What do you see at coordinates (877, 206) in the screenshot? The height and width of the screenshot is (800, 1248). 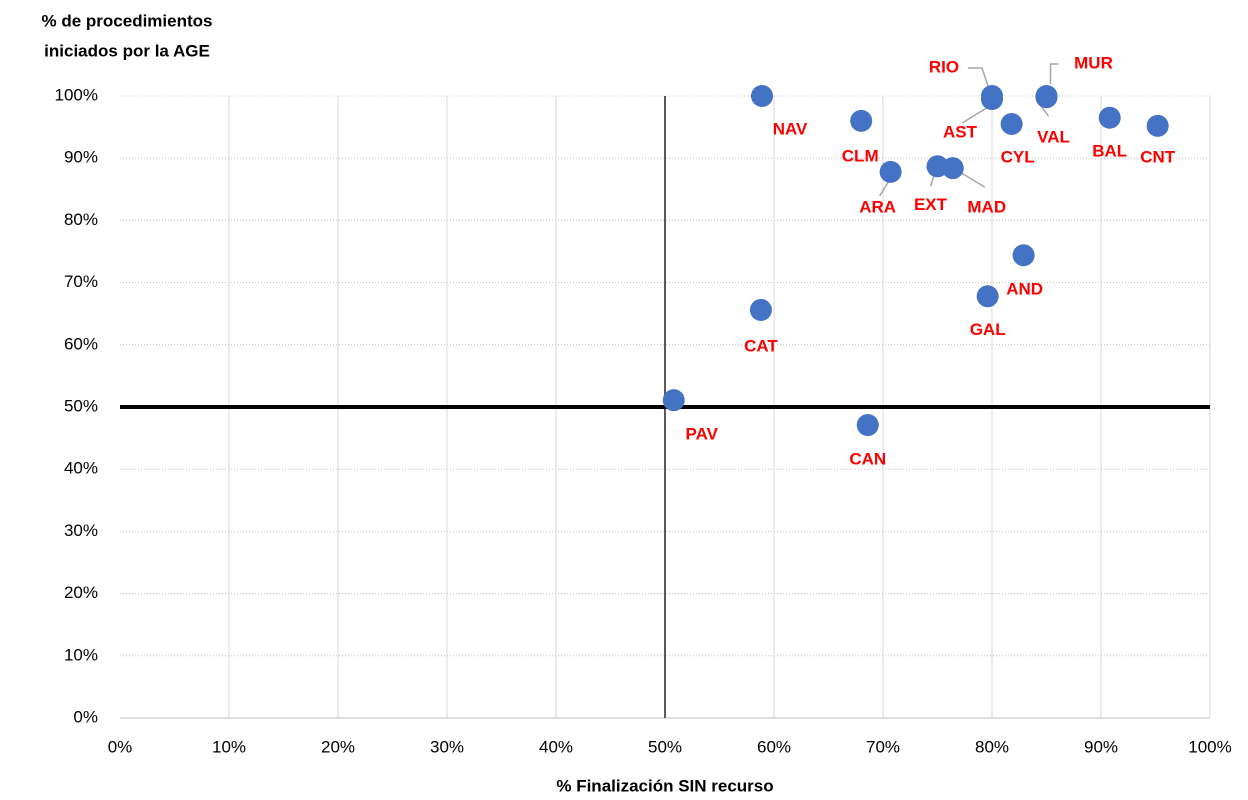 I see `point-label: ARA` at bounding box center [877, 206].